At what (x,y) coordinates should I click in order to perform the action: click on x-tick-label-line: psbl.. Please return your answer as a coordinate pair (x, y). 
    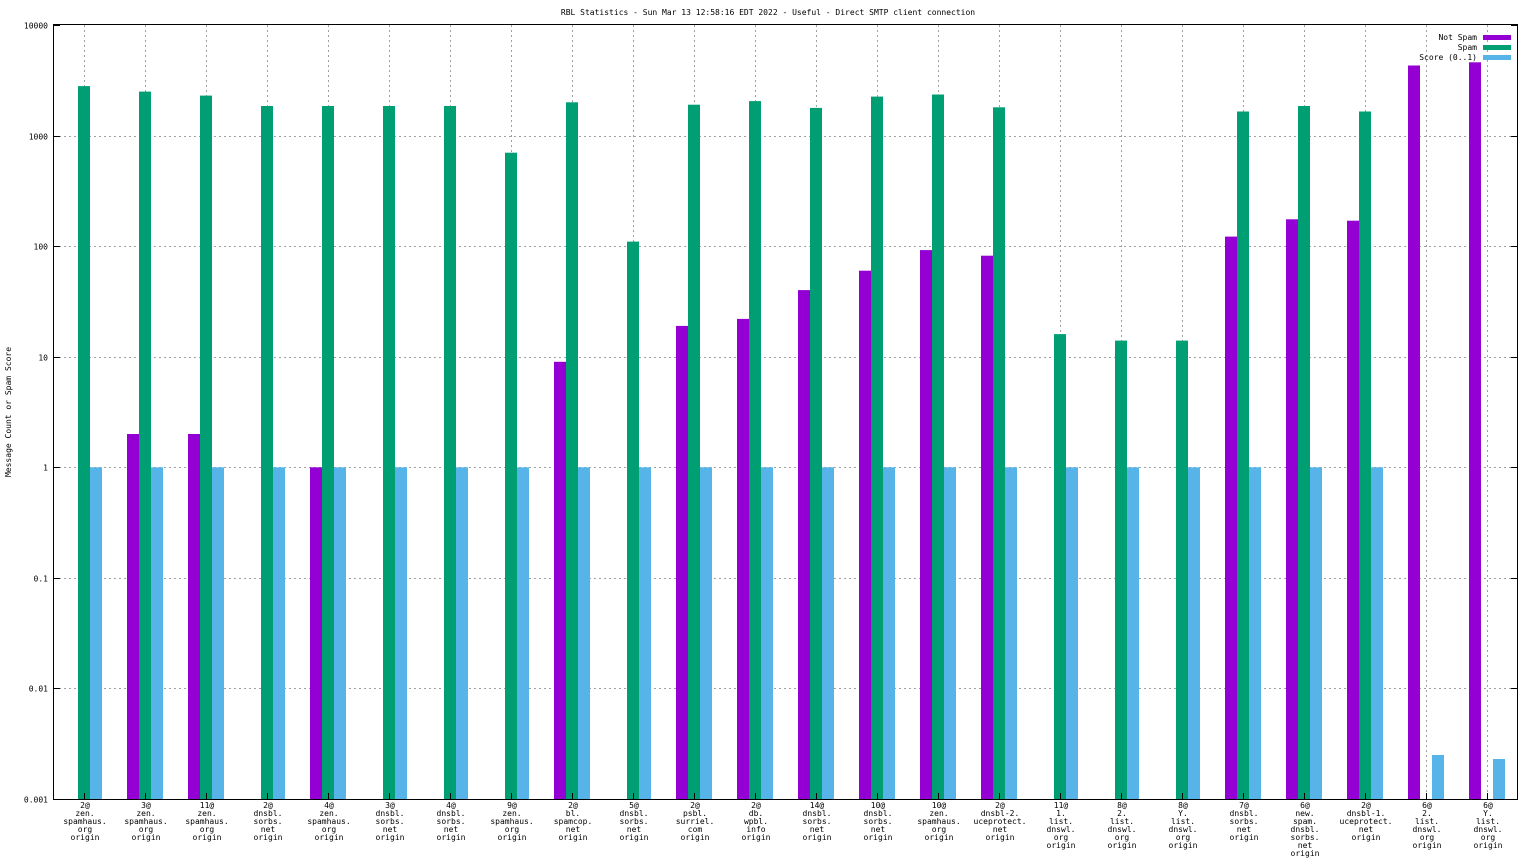
    Looking at the image, I should click on (695, 813).